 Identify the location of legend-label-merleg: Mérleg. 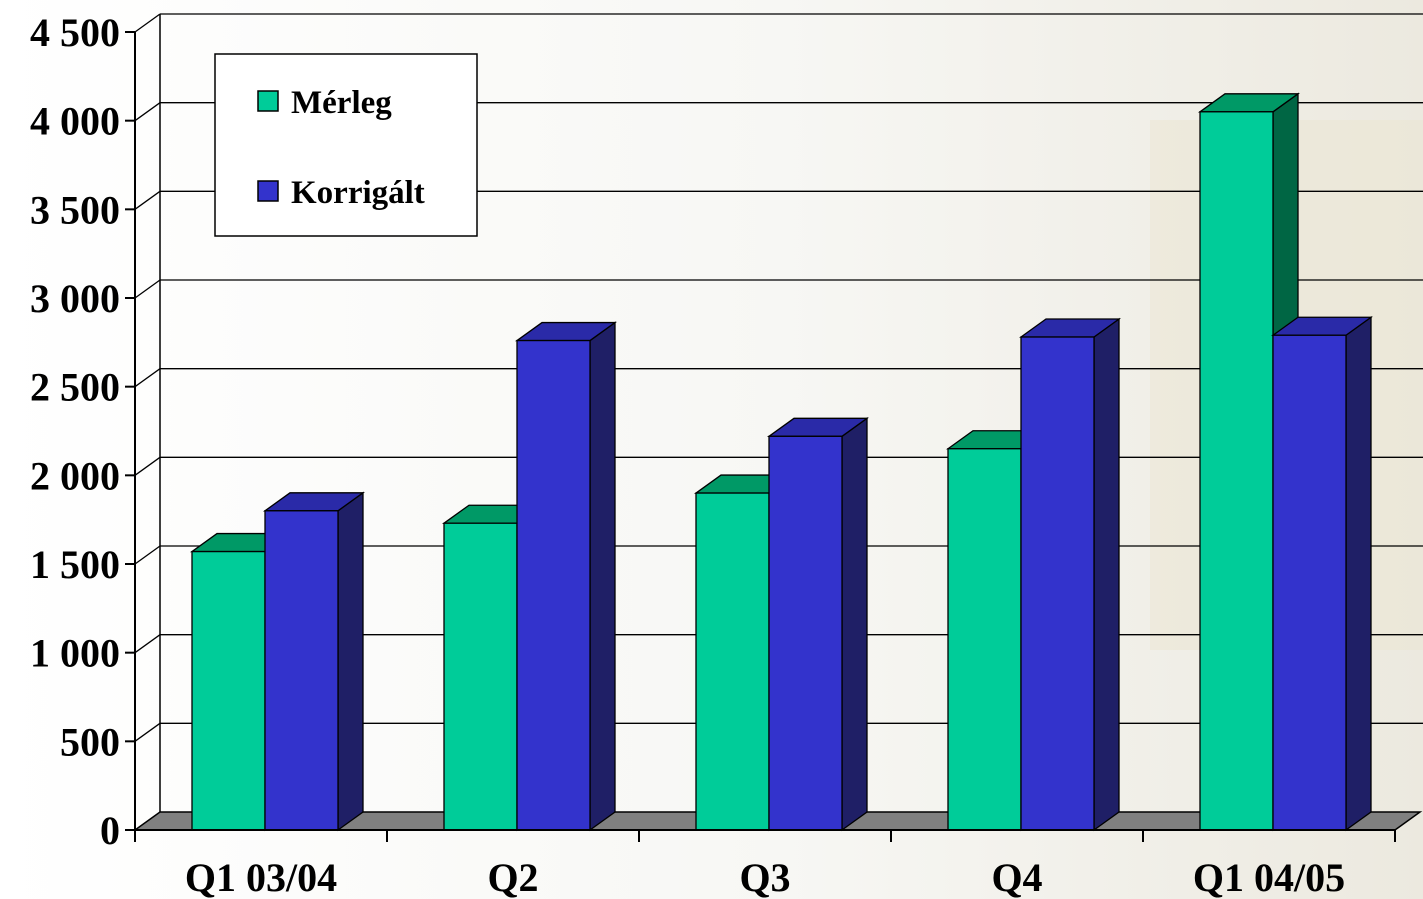
(341, 103).